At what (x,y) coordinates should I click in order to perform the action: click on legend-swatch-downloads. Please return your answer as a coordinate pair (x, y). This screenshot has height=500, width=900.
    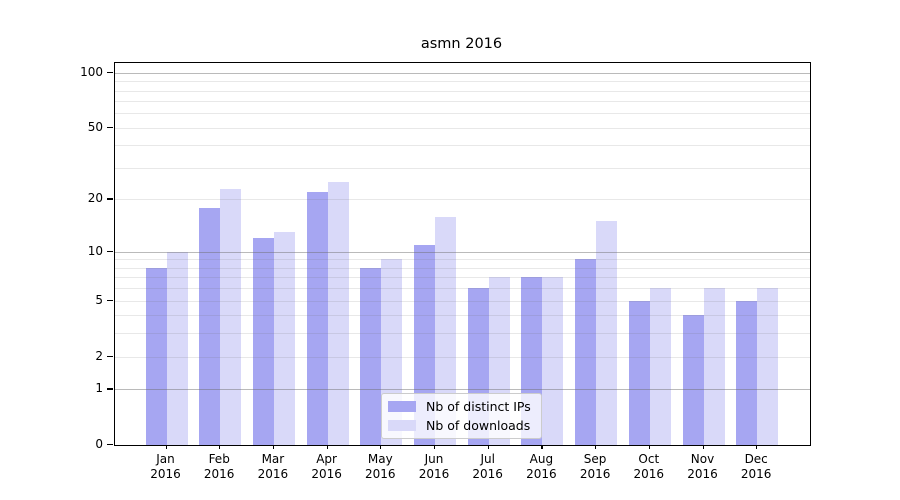
    Looking at the image, I should click on (402, 425).